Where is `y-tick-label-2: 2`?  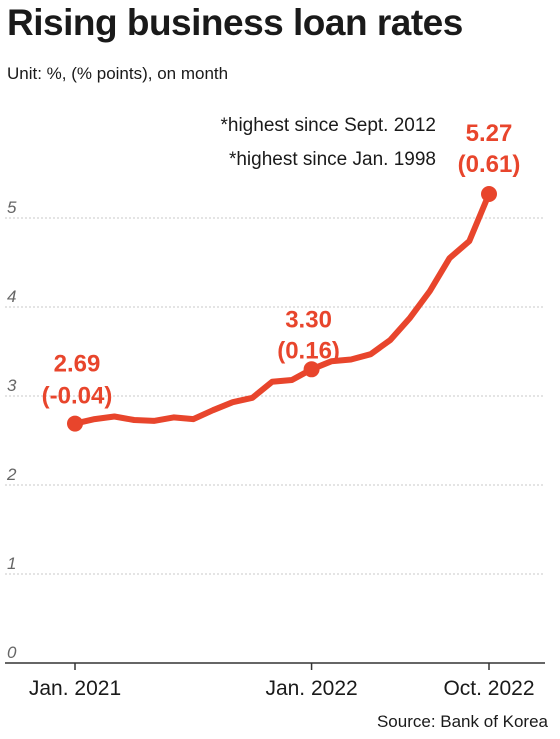
y-tick-label-2: 2 is located at coordinates (11, 474).